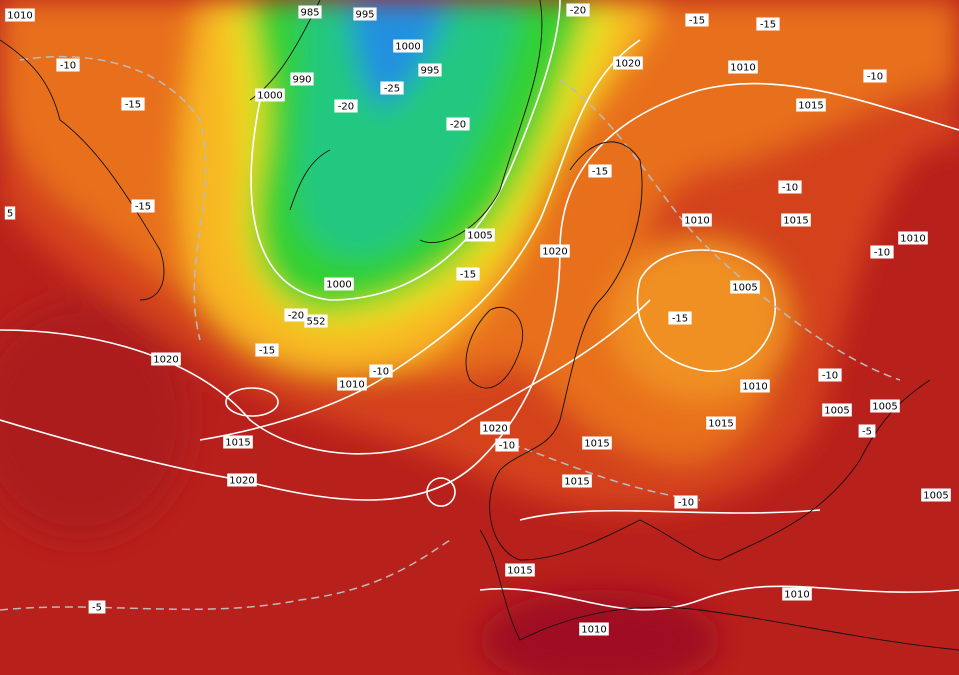 Image resolution: width=959 pixels, height=675 pixels. I want to click on zone-orange-east, so click(700, 320).